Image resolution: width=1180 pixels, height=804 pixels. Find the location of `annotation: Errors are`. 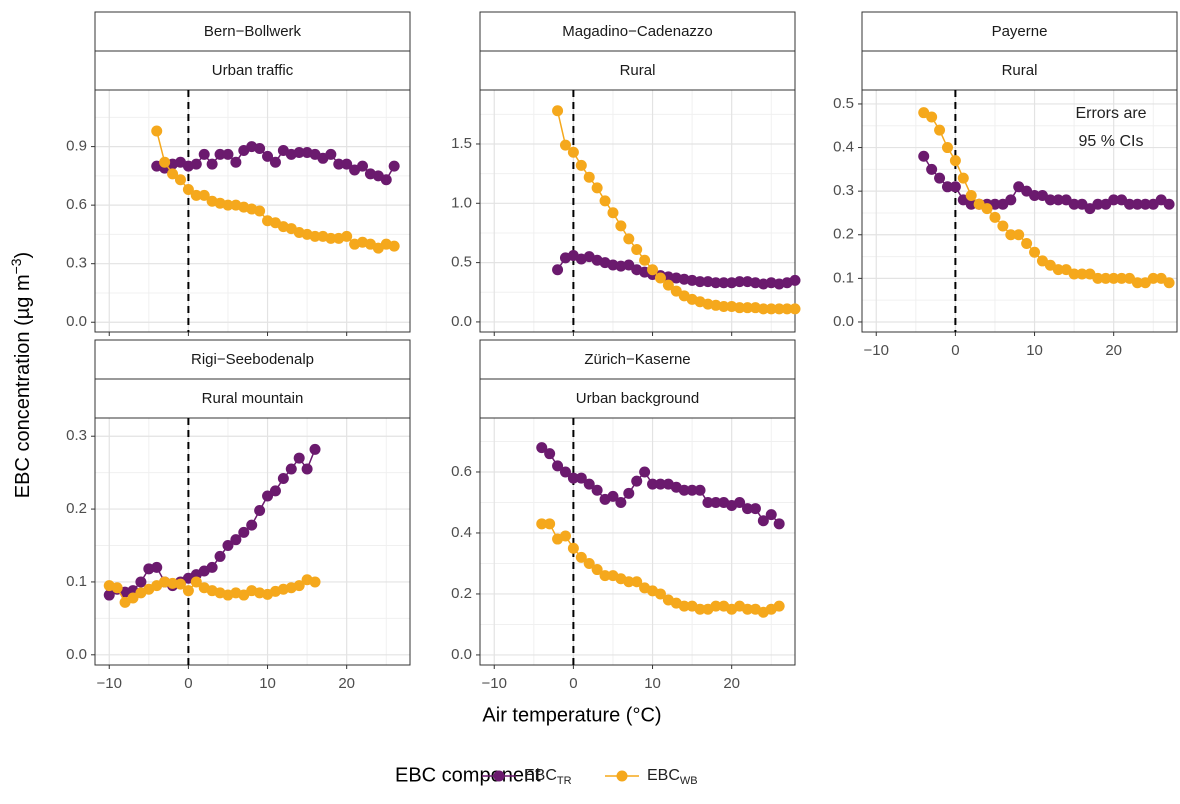

annotation: Errors are is located at coordinates (1110, 113).